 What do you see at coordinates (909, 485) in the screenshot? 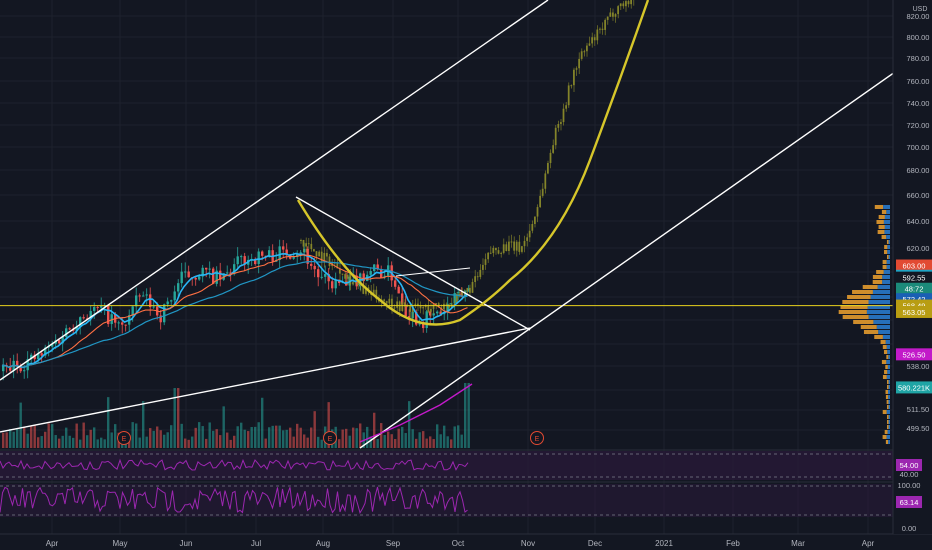
I see `stochastic-axis-label: 100.00` at bounding box center [909, 485].